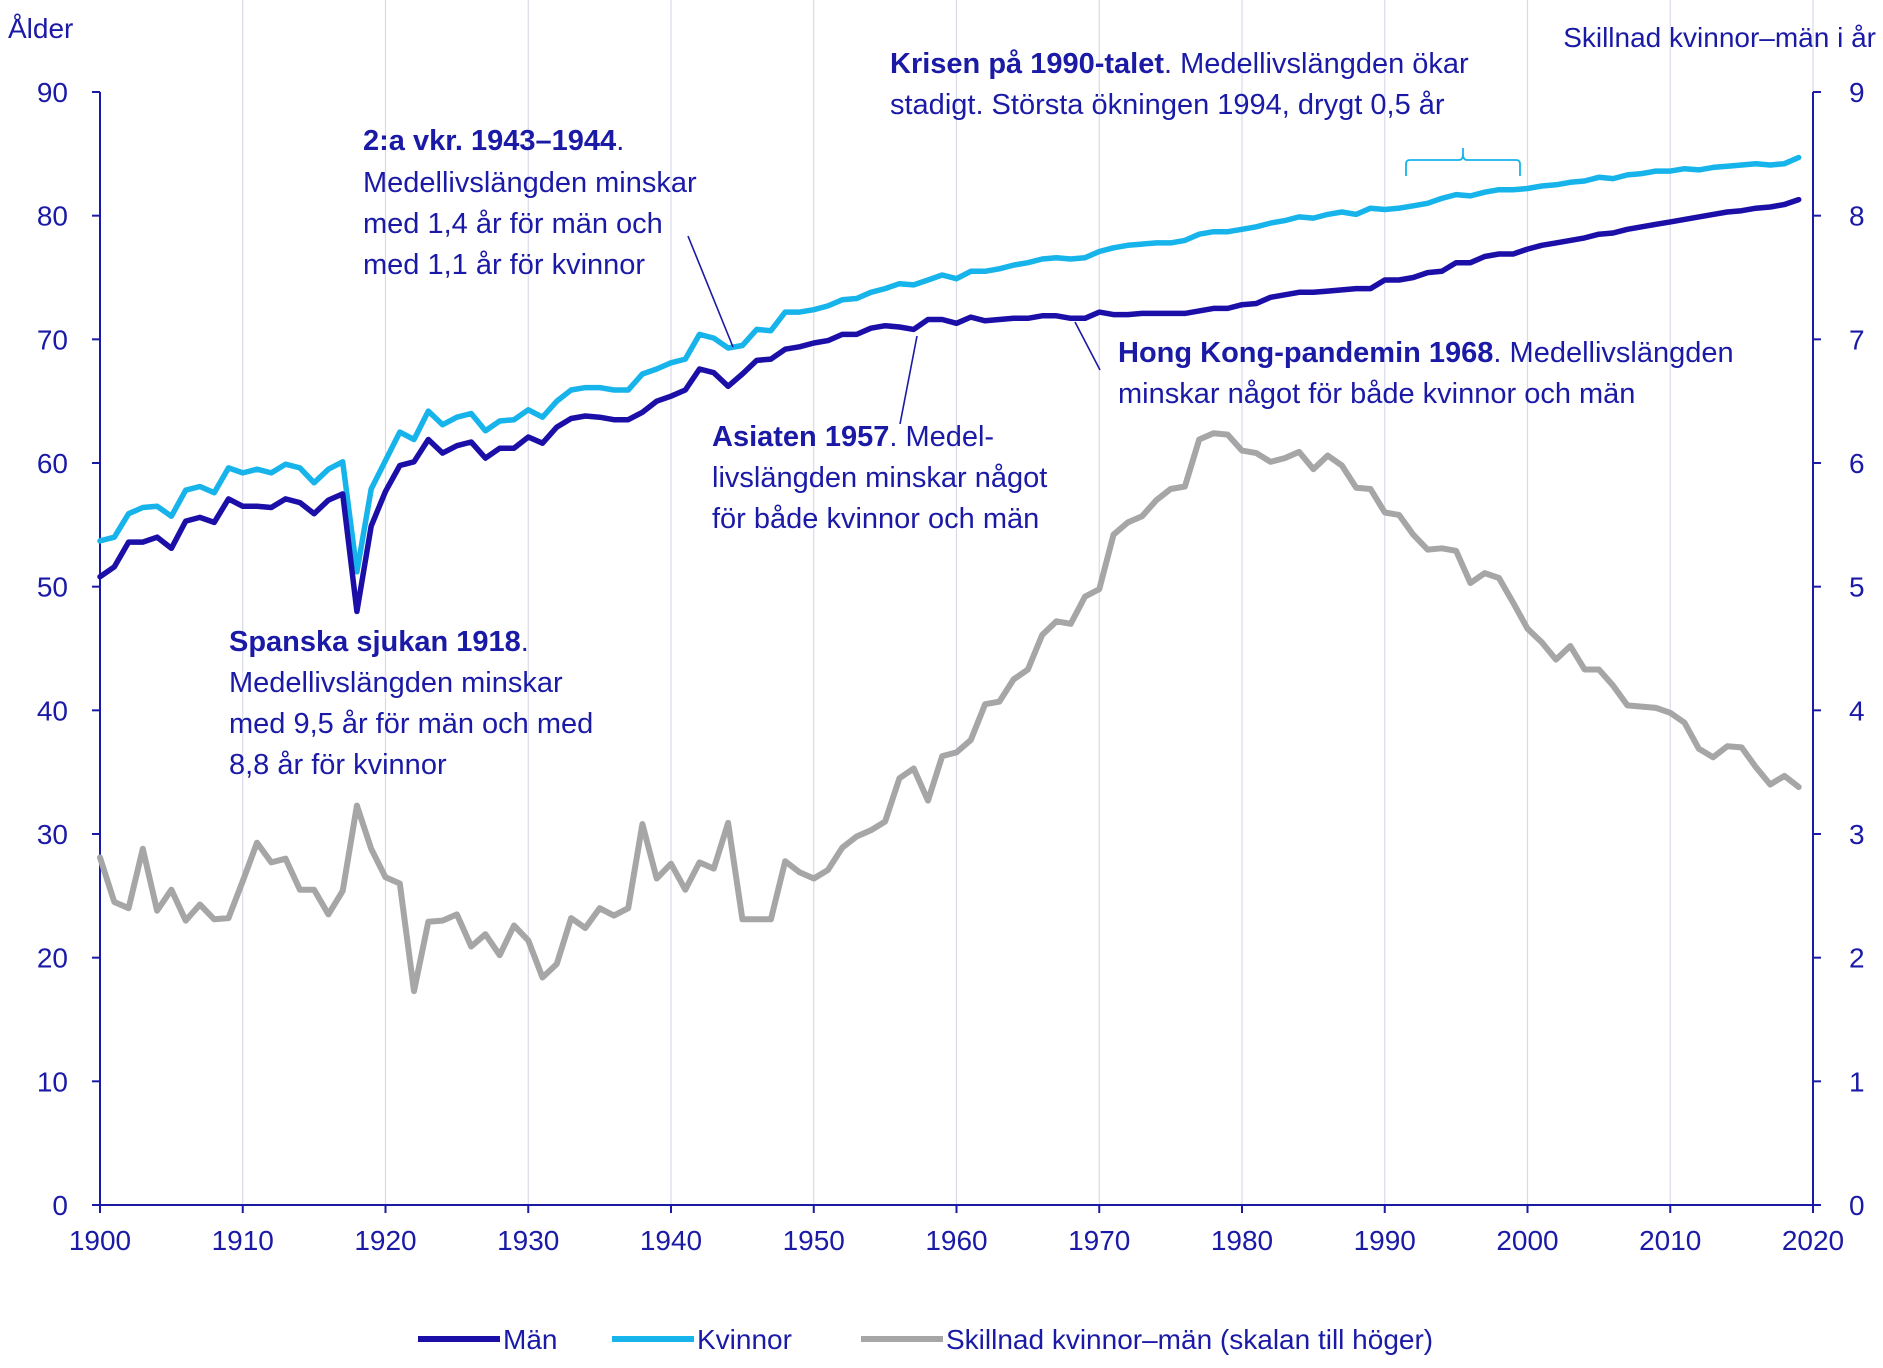  What do you see at coordinates (52, 92) in the screenshot?
I see `left-y-tick-90: 90` at bounding box center [52, 92].